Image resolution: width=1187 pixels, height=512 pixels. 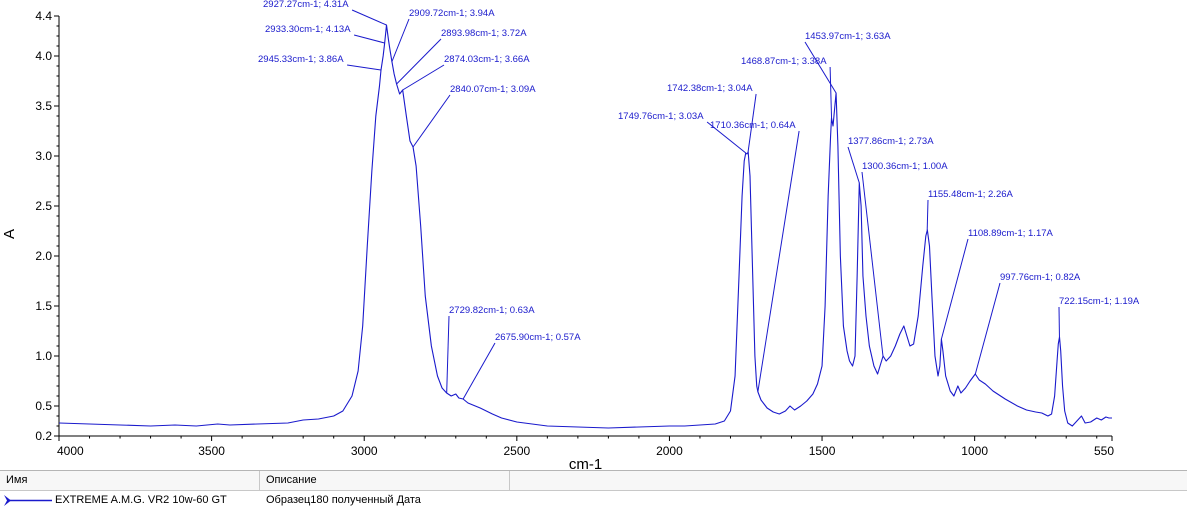 What do you see at coordinates (1040, 277) in the screenshot?
I see `peak-label: 997.76cm-1; 0.82A` at bounding box center [1040, 277].